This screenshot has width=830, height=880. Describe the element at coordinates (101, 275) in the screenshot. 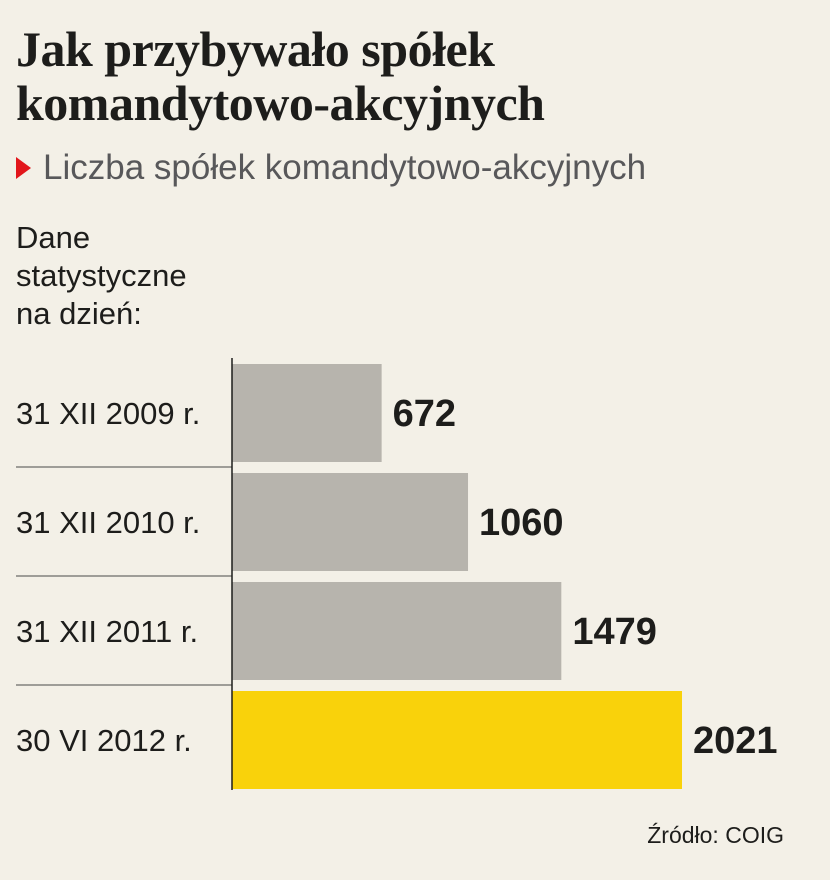

I see `date-note: Dane statystyczne na dzień:` at that location.